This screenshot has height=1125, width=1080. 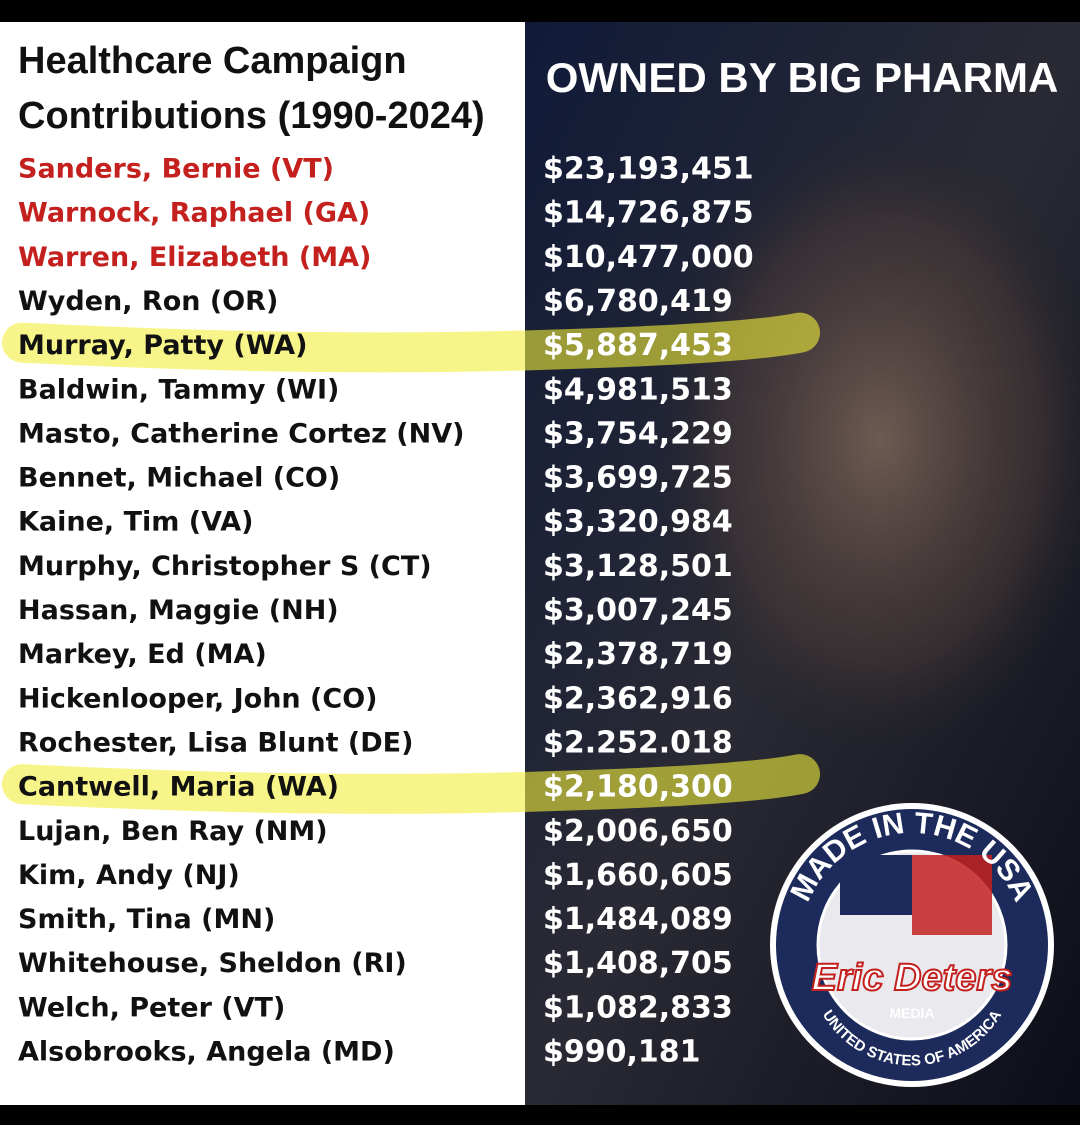 What do you see at coordinates (176, 169) in the screenshot?
I see `row-name: Sanders, Bernie (VT)` at bounding box center [176, 169].